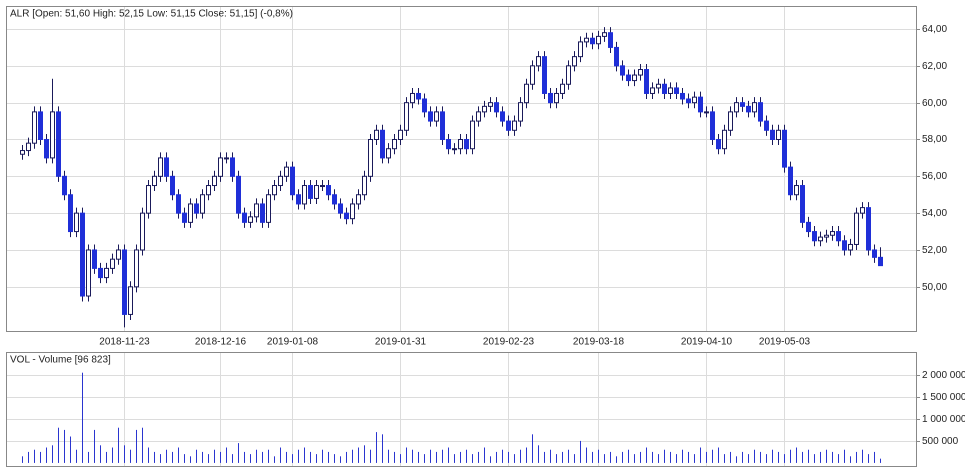  Describe the element at coordinates (943, 375) in the screenshot. I see `y-tick-label: 2 000 000` at that location.